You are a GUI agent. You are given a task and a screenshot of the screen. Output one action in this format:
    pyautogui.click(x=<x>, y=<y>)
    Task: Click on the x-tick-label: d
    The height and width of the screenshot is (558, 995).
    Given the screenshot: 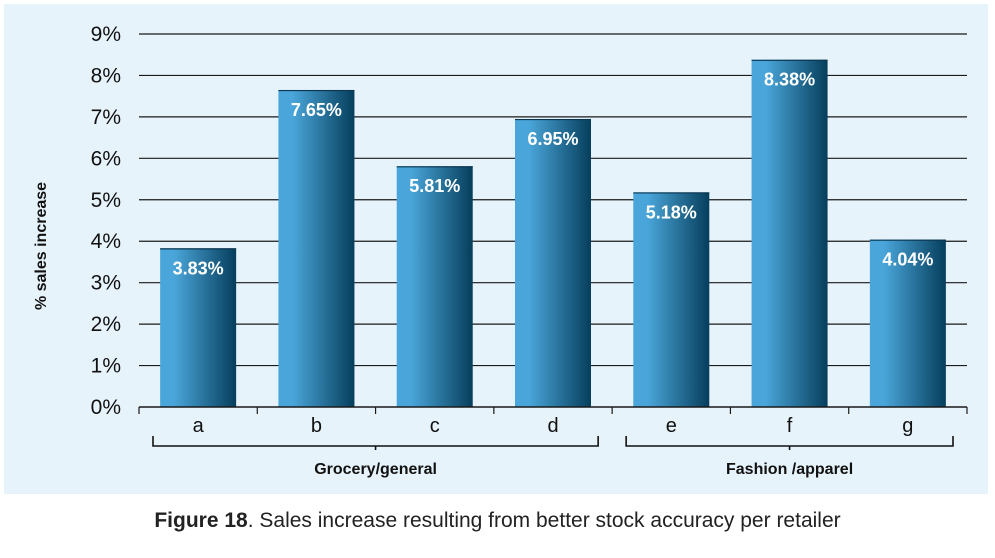 What is the action you would take?
    pyautogui.click(x=552, y=426)
    